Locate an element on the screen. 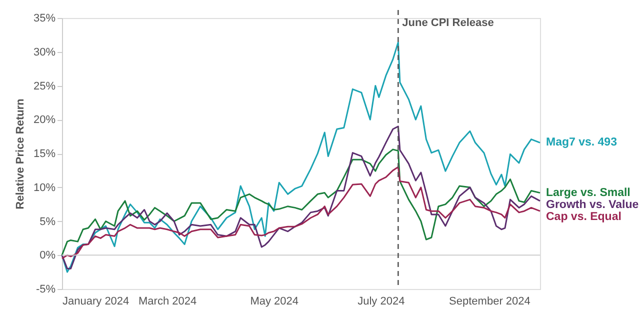 This screenshot has height=321, width=640. x-tick-label: March 2024 is located at coordinates (167, 302).